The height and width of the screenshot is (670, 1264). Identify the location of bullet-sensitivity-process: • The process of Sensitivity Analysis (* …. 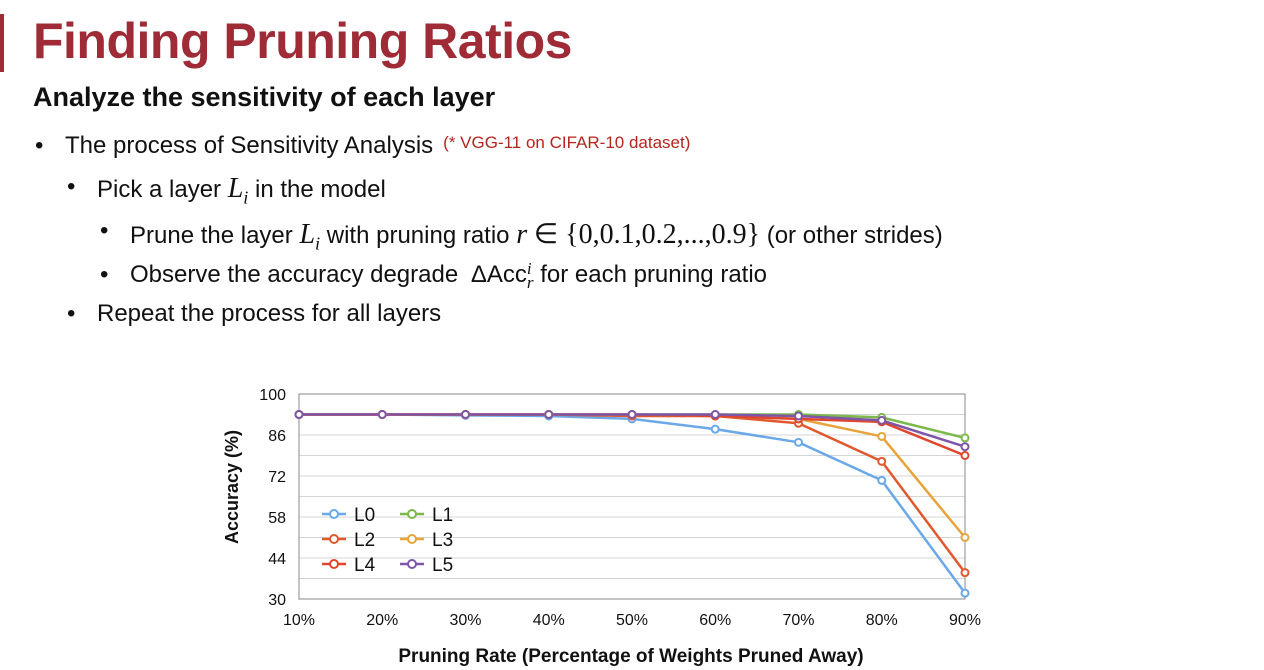
(363, 146).